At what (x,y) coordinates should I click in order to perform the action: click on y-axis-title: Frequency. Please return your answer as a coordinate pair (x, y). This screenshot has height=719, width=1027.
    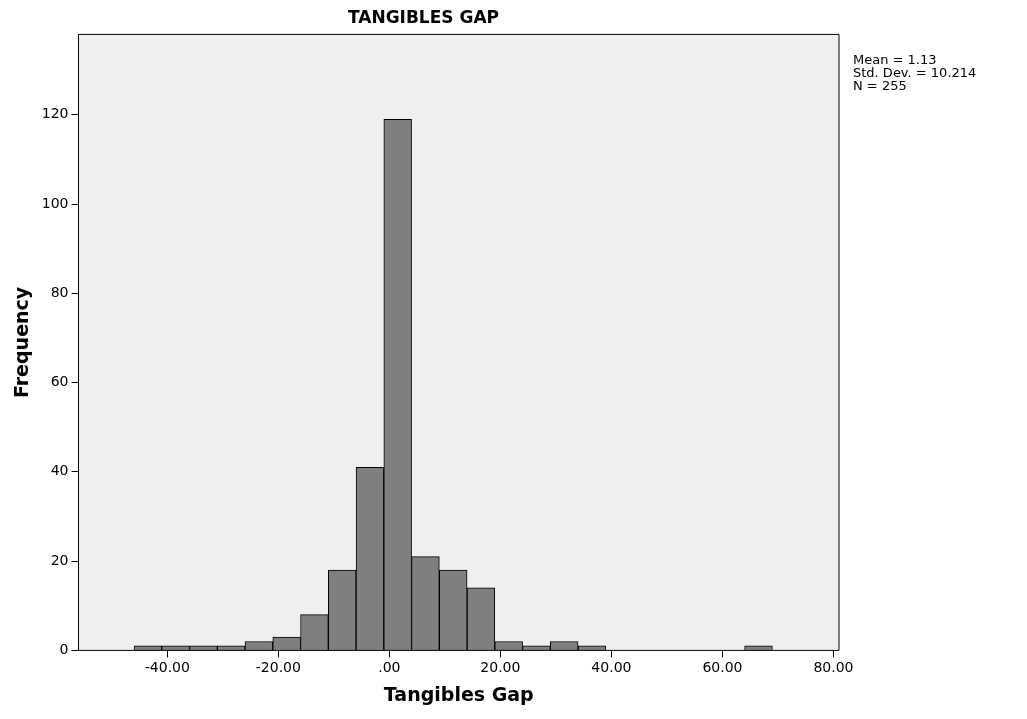
    Looking at the image, I should click on (21, 342).